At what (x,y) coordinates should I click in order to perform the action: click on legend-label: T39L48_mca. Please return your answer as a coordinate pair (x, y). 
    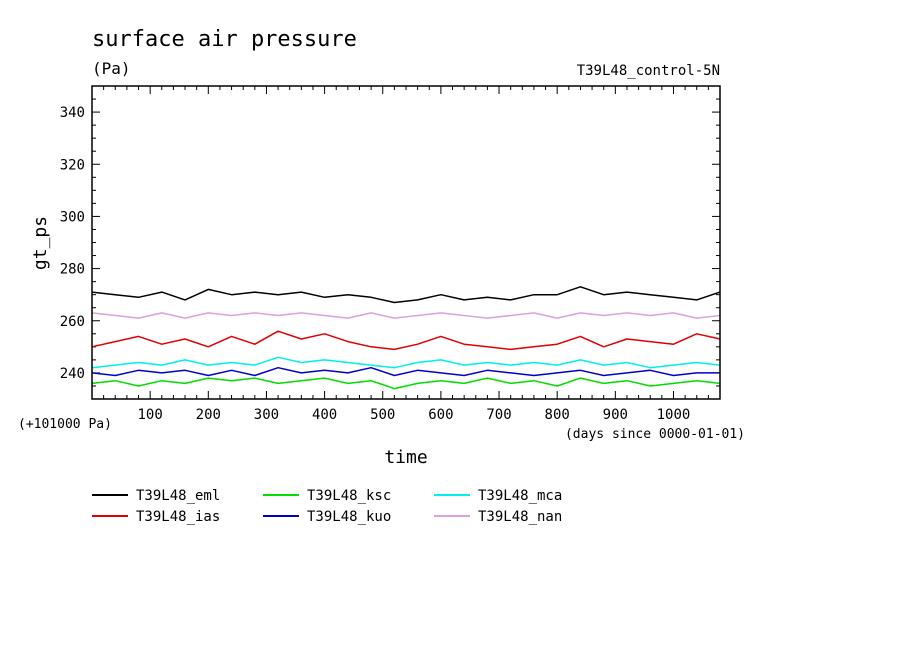
    Looking at the image, I should click on (520, 496).